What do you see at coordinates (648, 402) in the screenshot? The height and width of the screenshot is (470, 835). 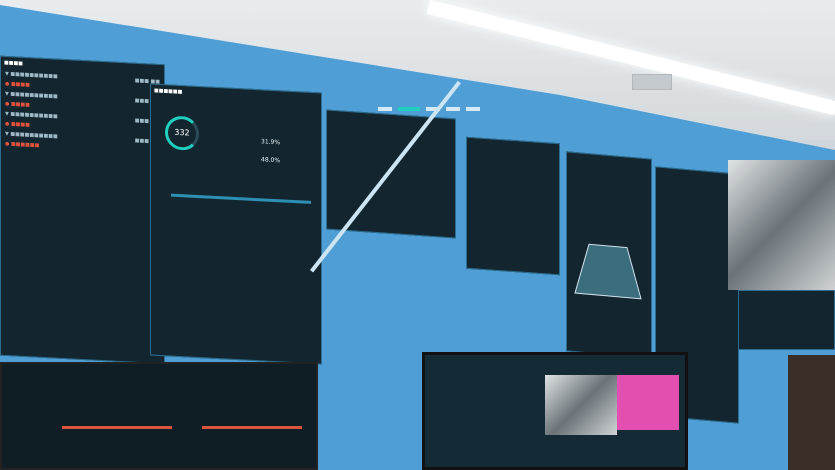 I see `highlight-feed` at bounding box center [648, 402].